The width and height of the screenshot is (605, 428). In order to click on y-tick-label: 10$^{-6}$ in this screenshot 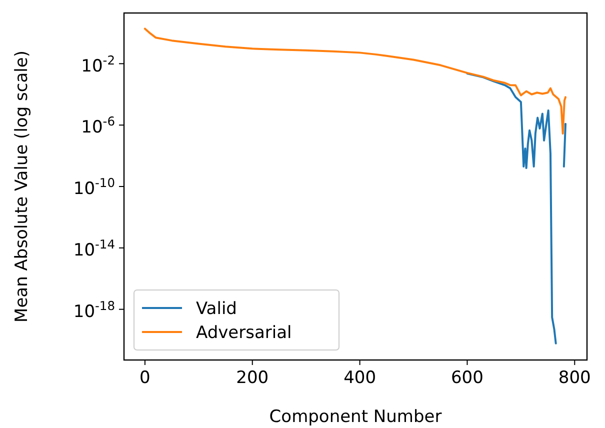, I will do `click(98, 126)`.